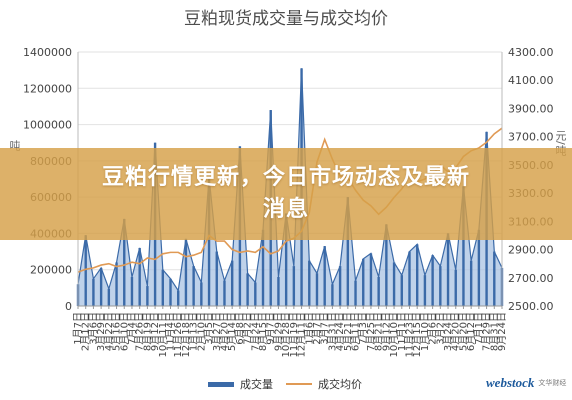  What do you see at coordinates (371, 331) in the screenshot?
I see `x-tick-label: 7月25日` at bounding box center [371, 331].